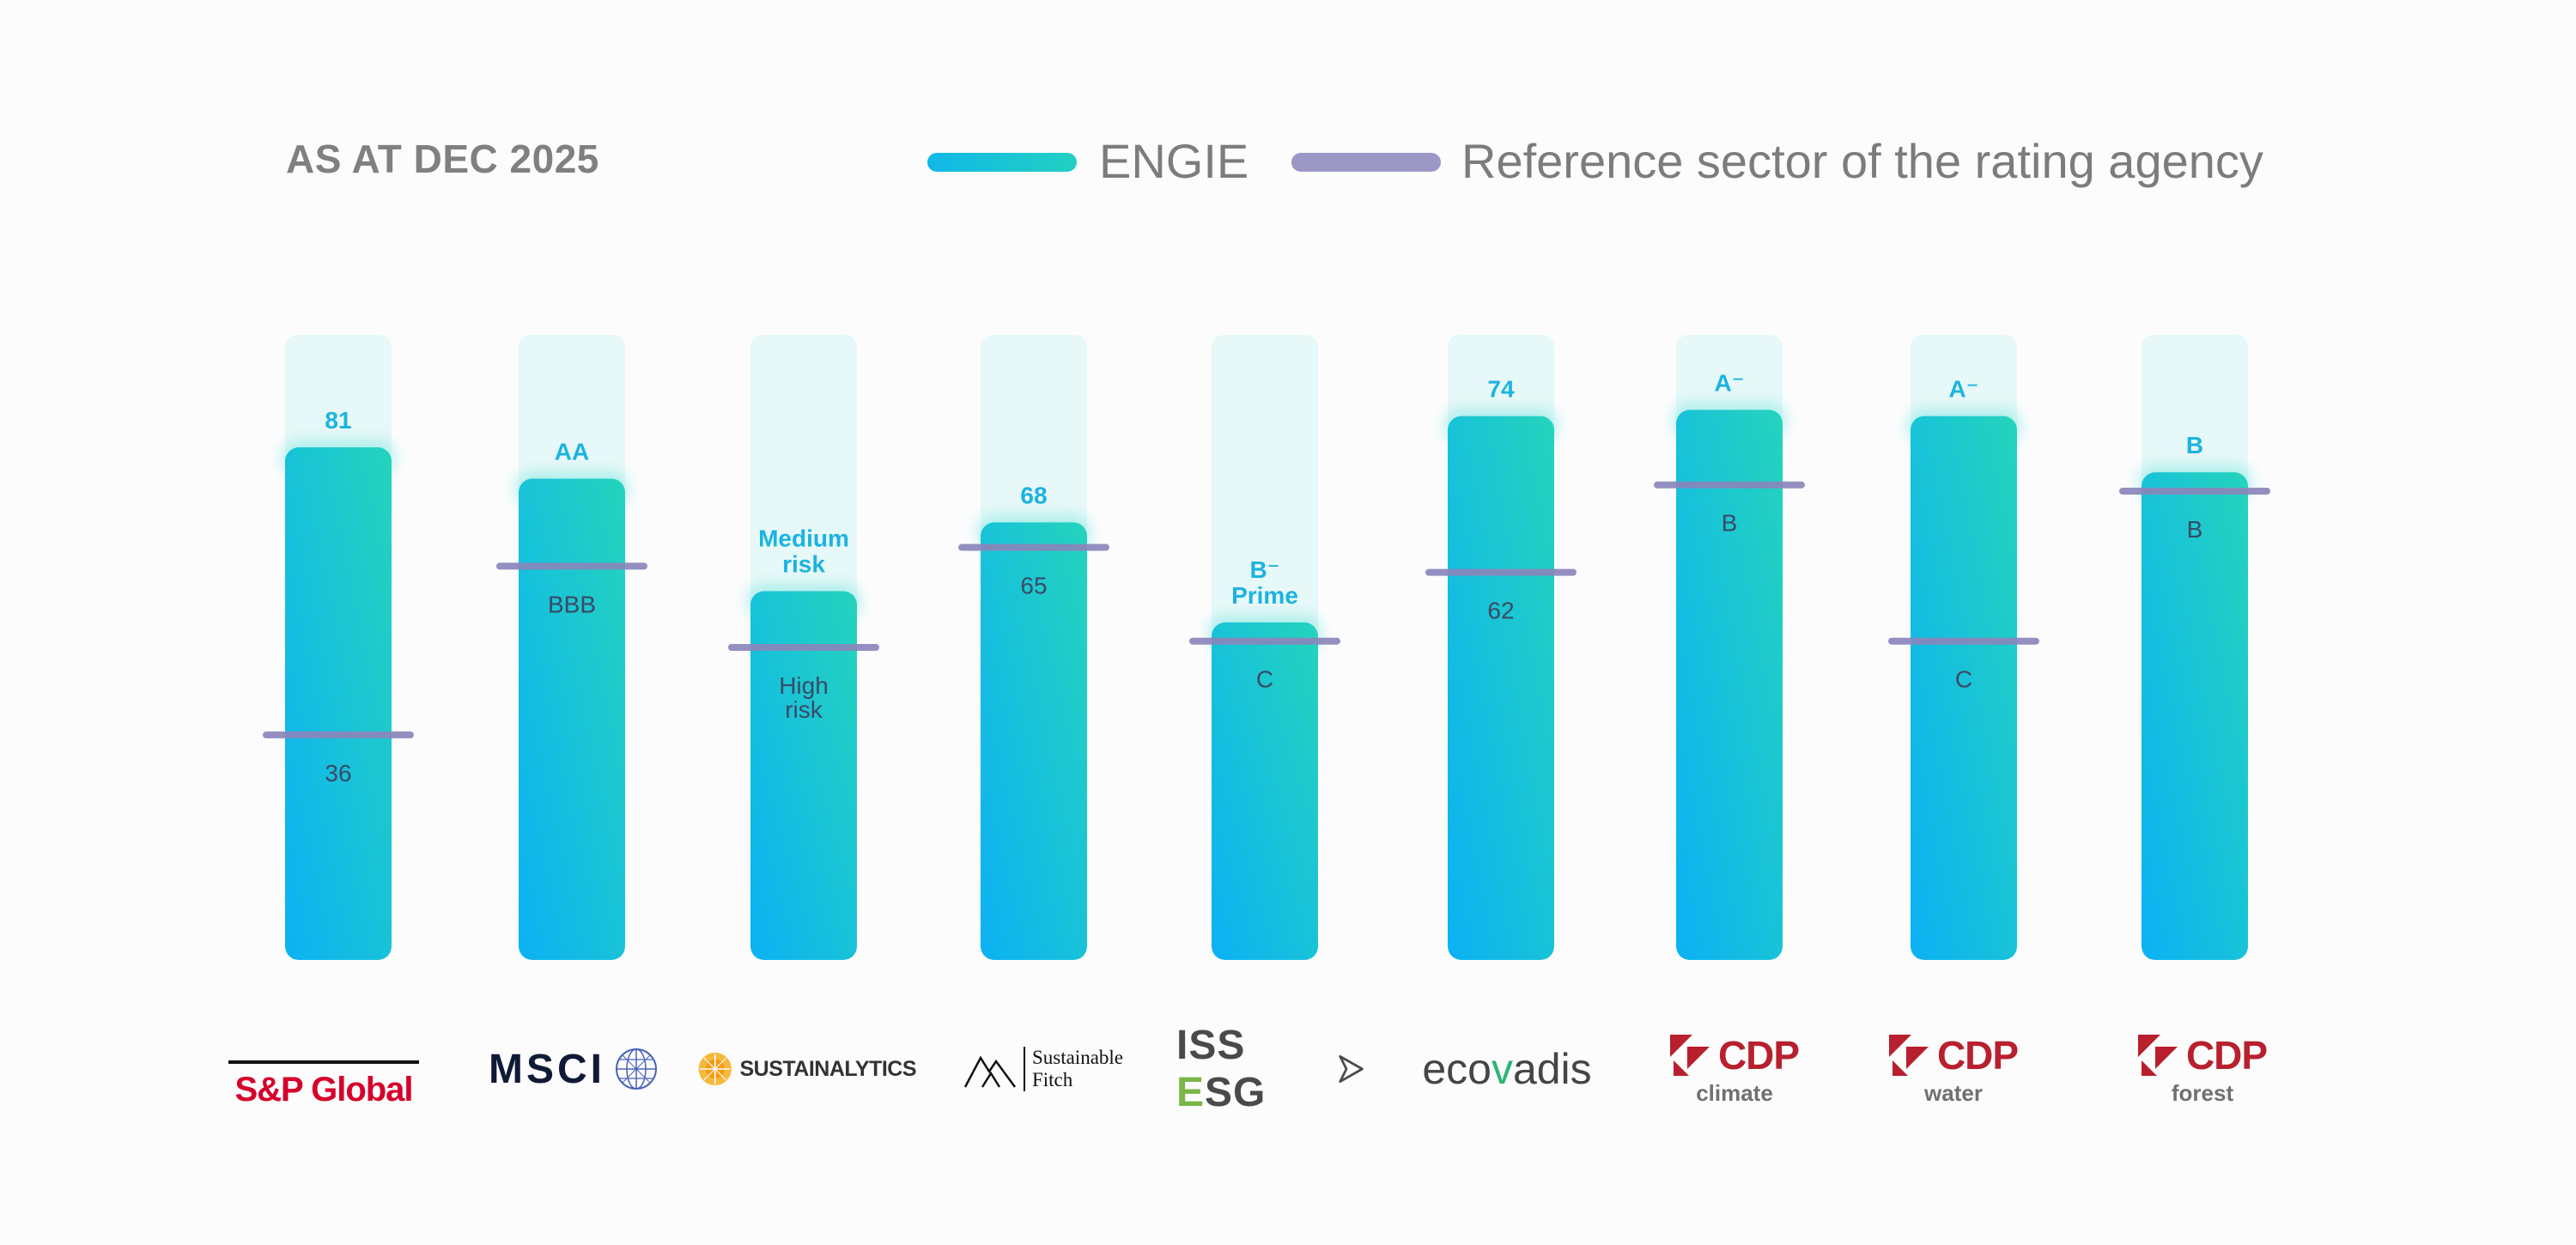  I want to click on logo-cdp-water: CDP water, so click(1953, 1069).